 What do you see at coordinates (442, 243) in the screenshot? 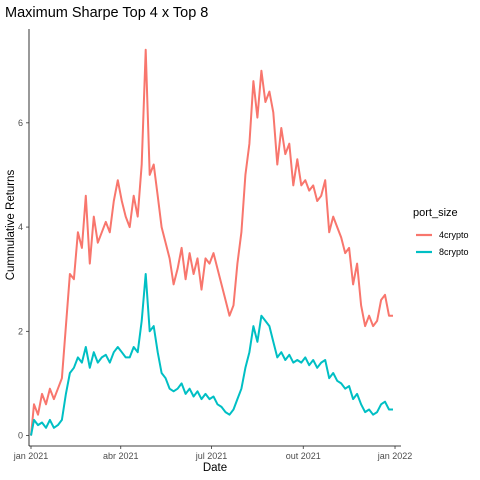
I see `legend-items: 4crypto 8crypto` at bounding box center [442, 243].